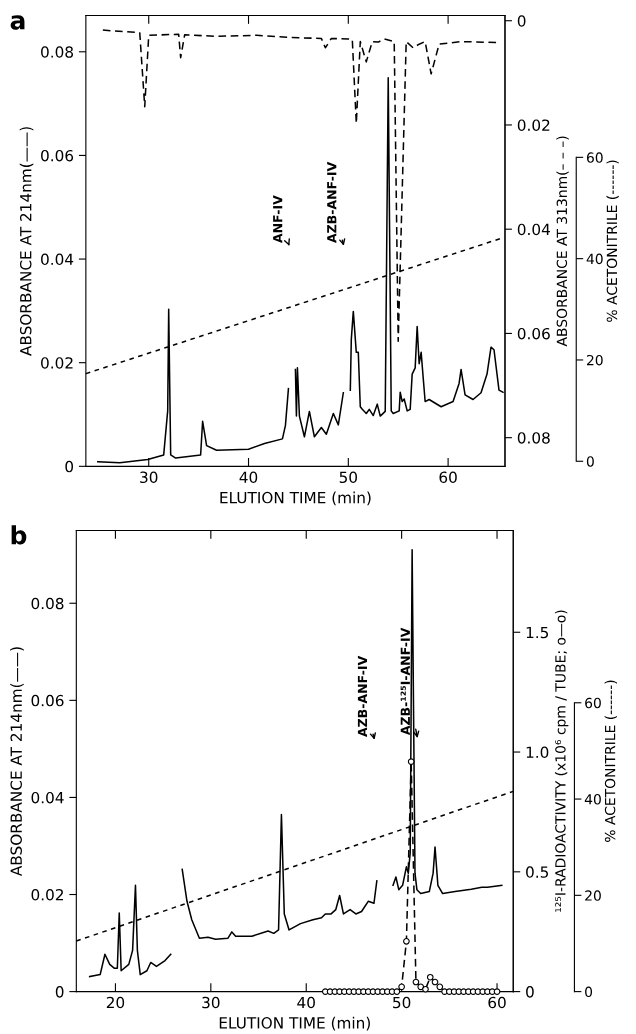 The image size is (636, 1034). What do you see at coordinates (533, 125) in the screenshot?
I see `y2-tick-label: 0.02` at bounding box center [533, 125].